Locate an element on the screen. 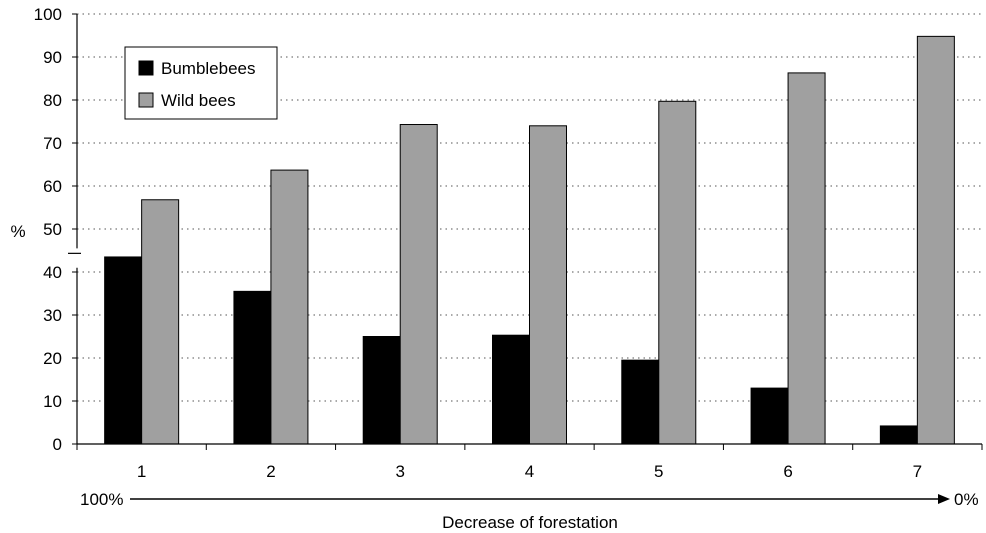 This screenshot has width=986, height=533. legend-swatch-wild-bees is located at coordinates (146, 100).